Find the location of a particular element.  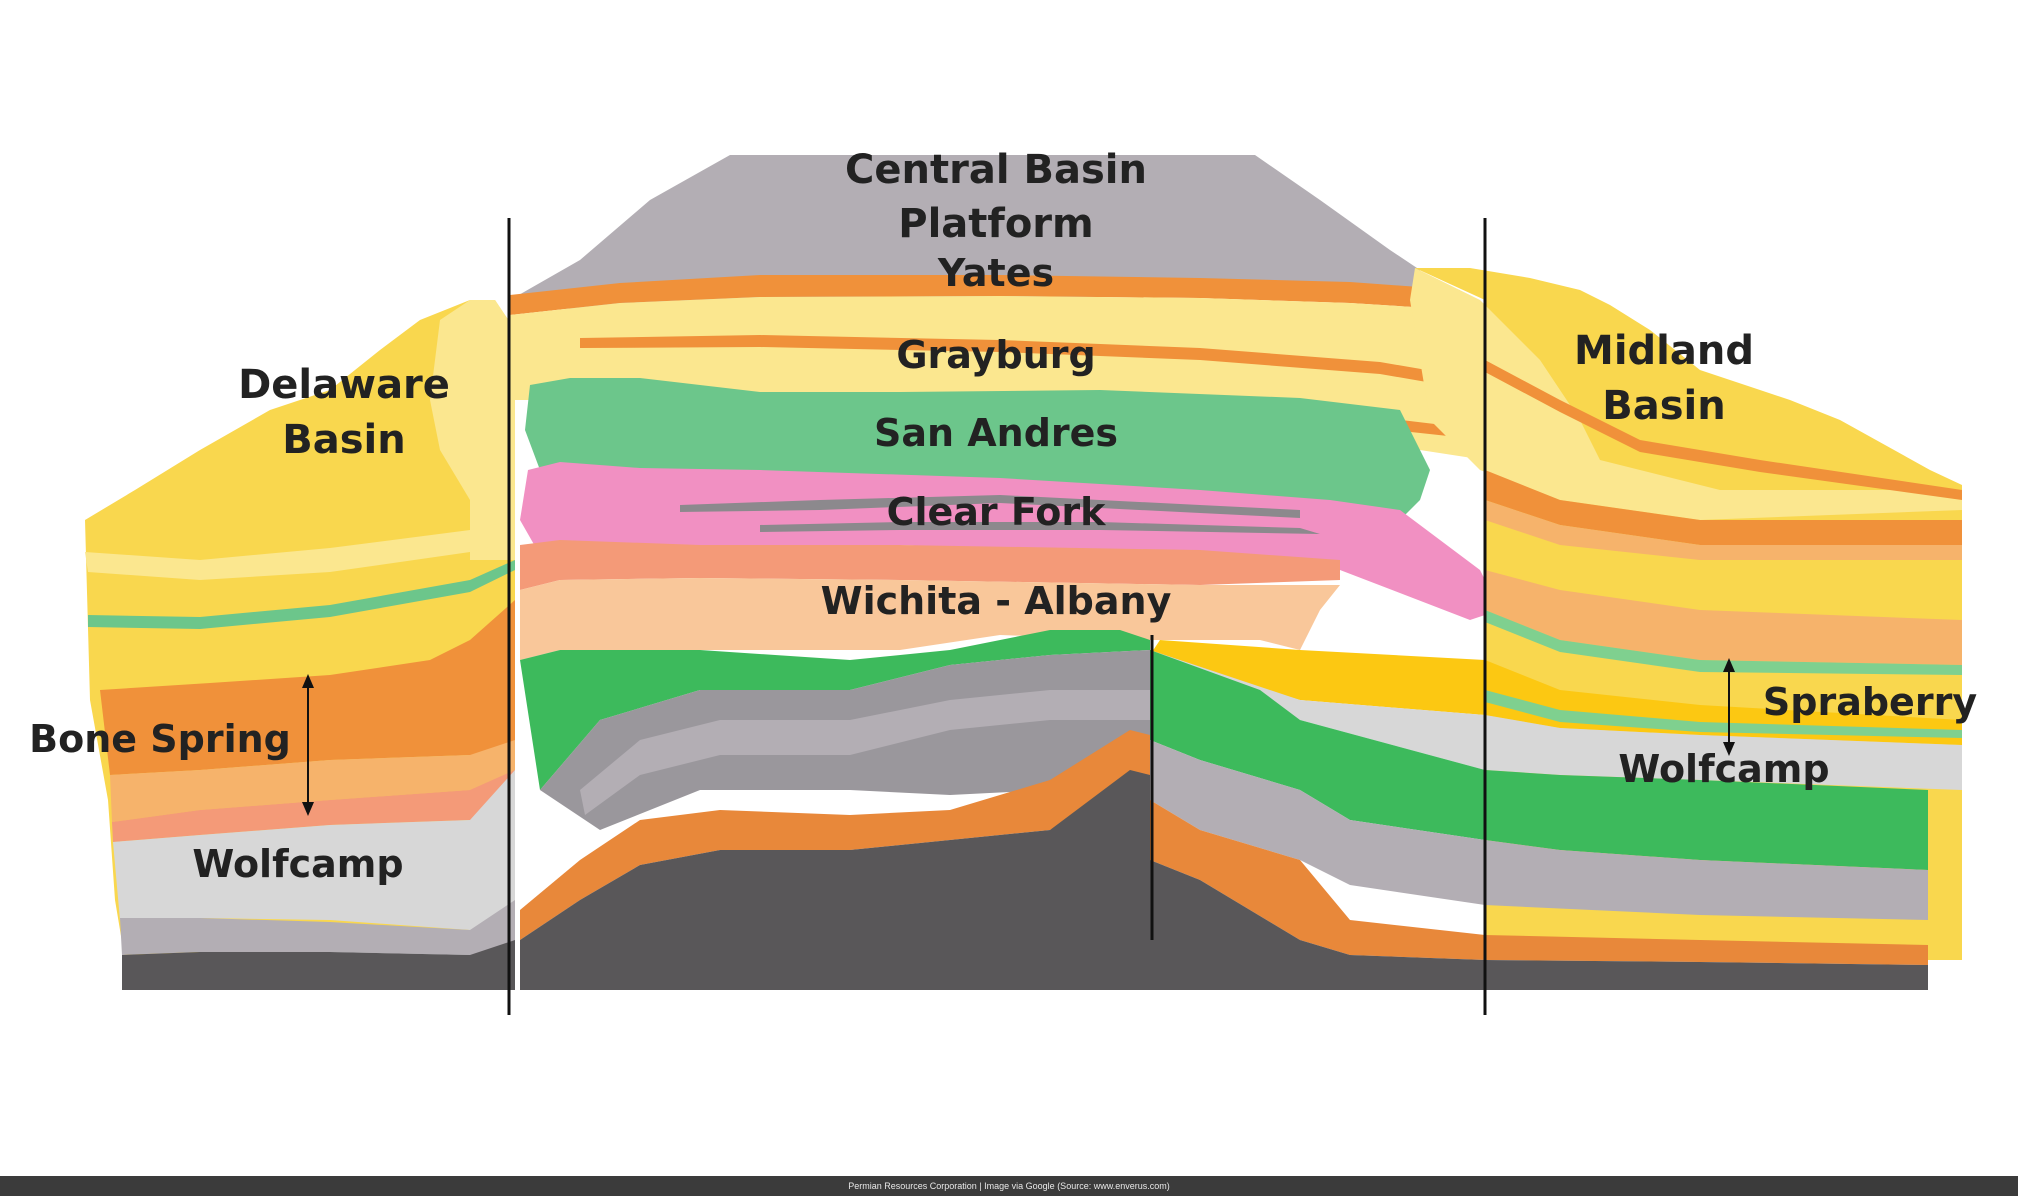

midland-green-thin2 is located at coordinates (1723, 714).